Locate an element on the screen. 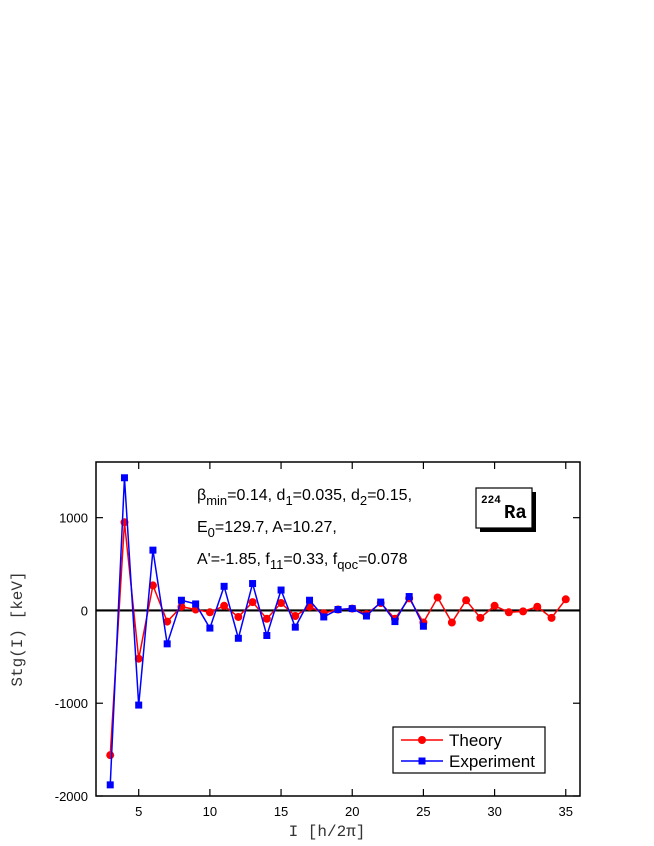 The height and width of the screenshot is (846, 654). subscript: 0 is located at coordinates (211, 532).